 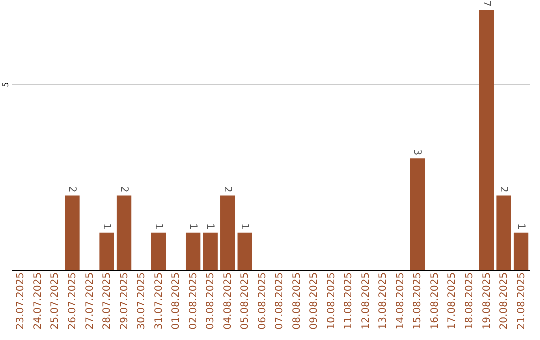 What do you see at coordinates (297, 301) in the screenshot?
I see `x-tick-label: 08.08.2025` at bounding box center [297, 301].